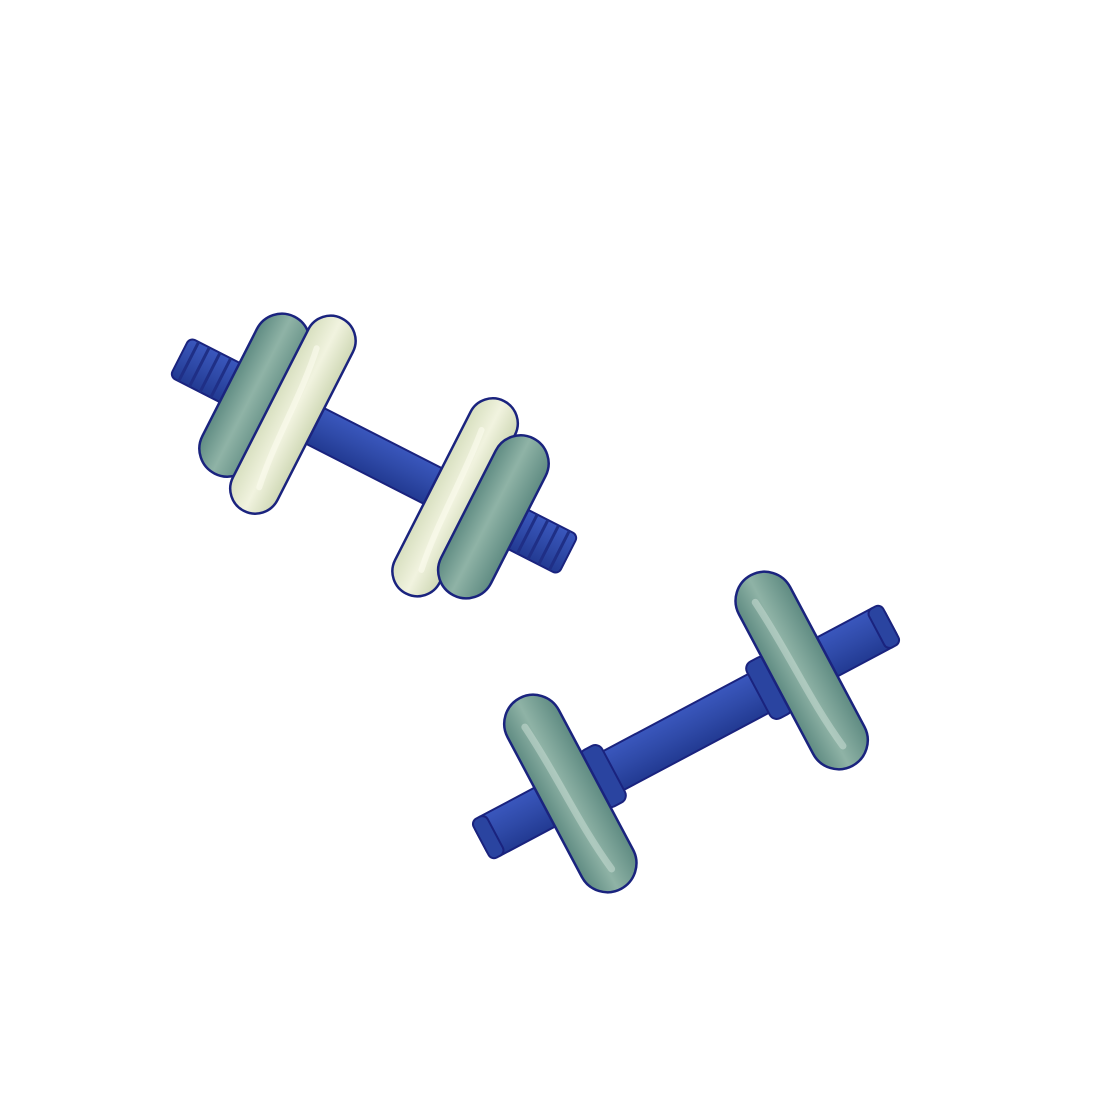 This screenshot has width=1118, height=1118. Describe the element at coordinates (488, 837) in the screenshot. I see `bar-end-left` at that location.